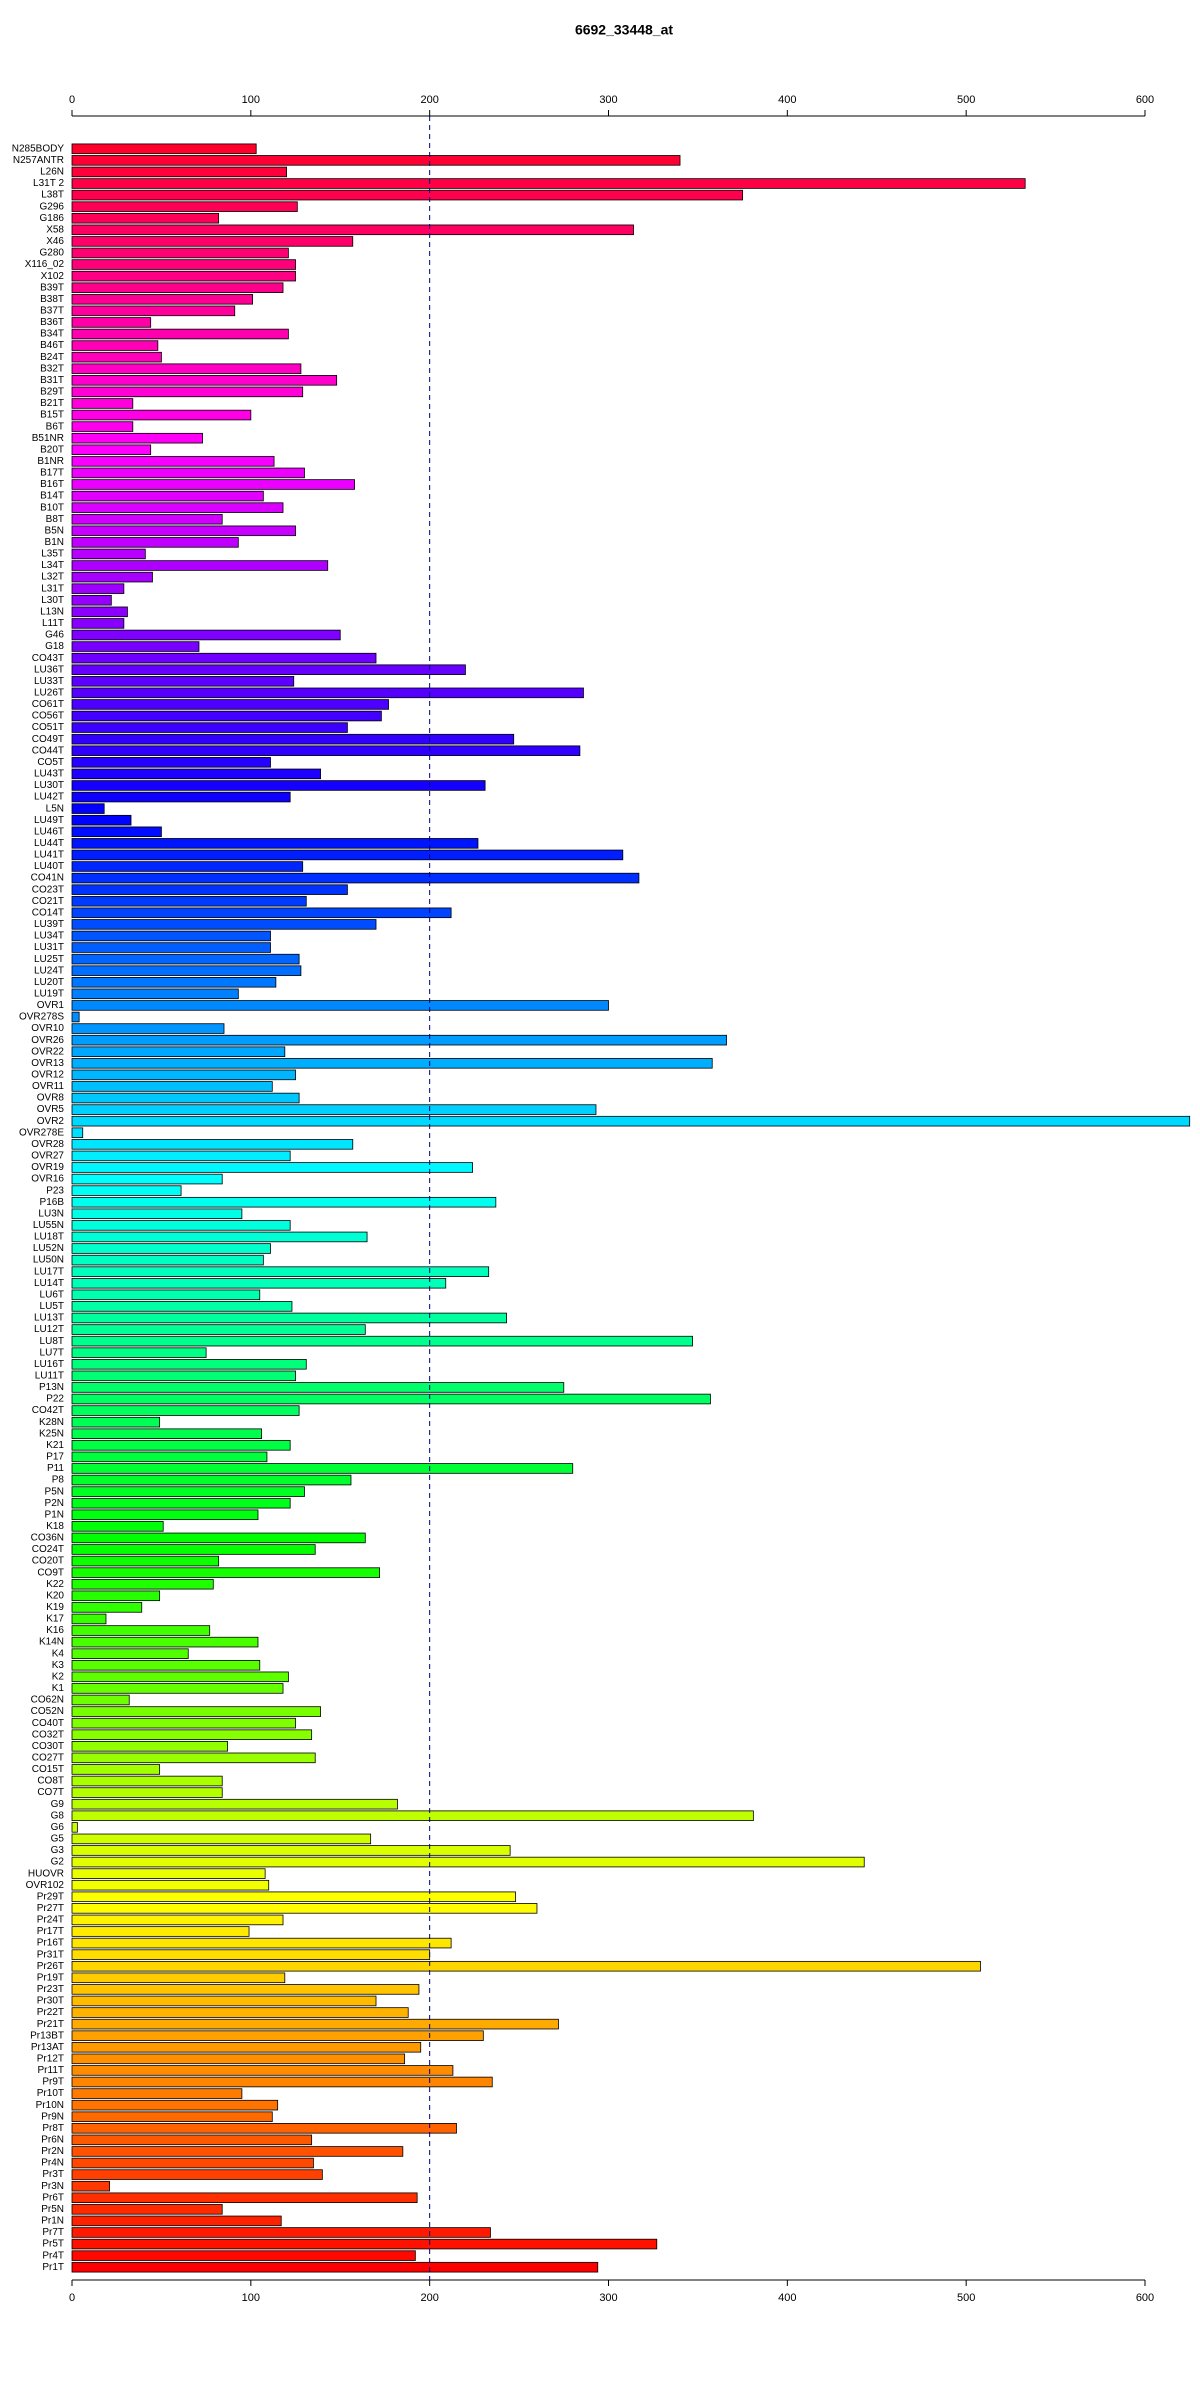  I want to click on y-tick-label: B21T, so click(52, 403).